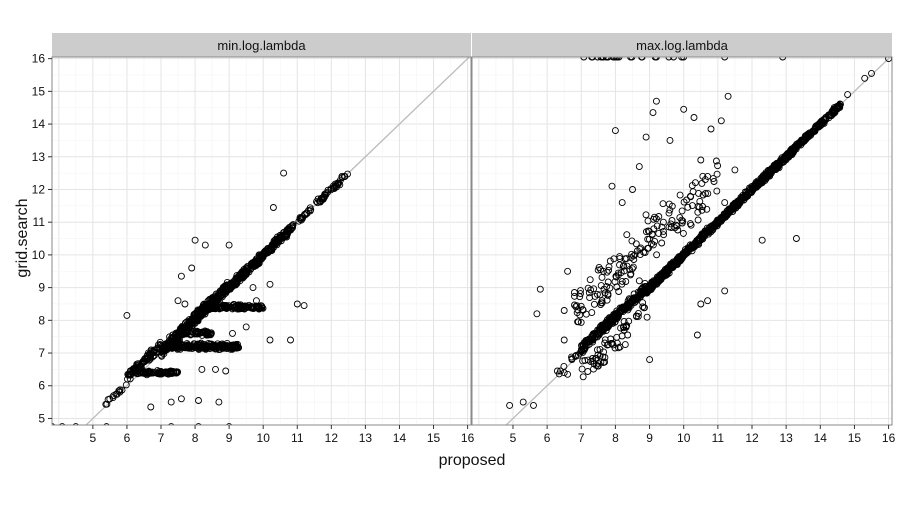 The height and width of the screenshot is (505, 900). What do you see at coordinates (39, 222) in the screenshot?
I see `y-tick-label: 11` at bounding box center [39, 222].